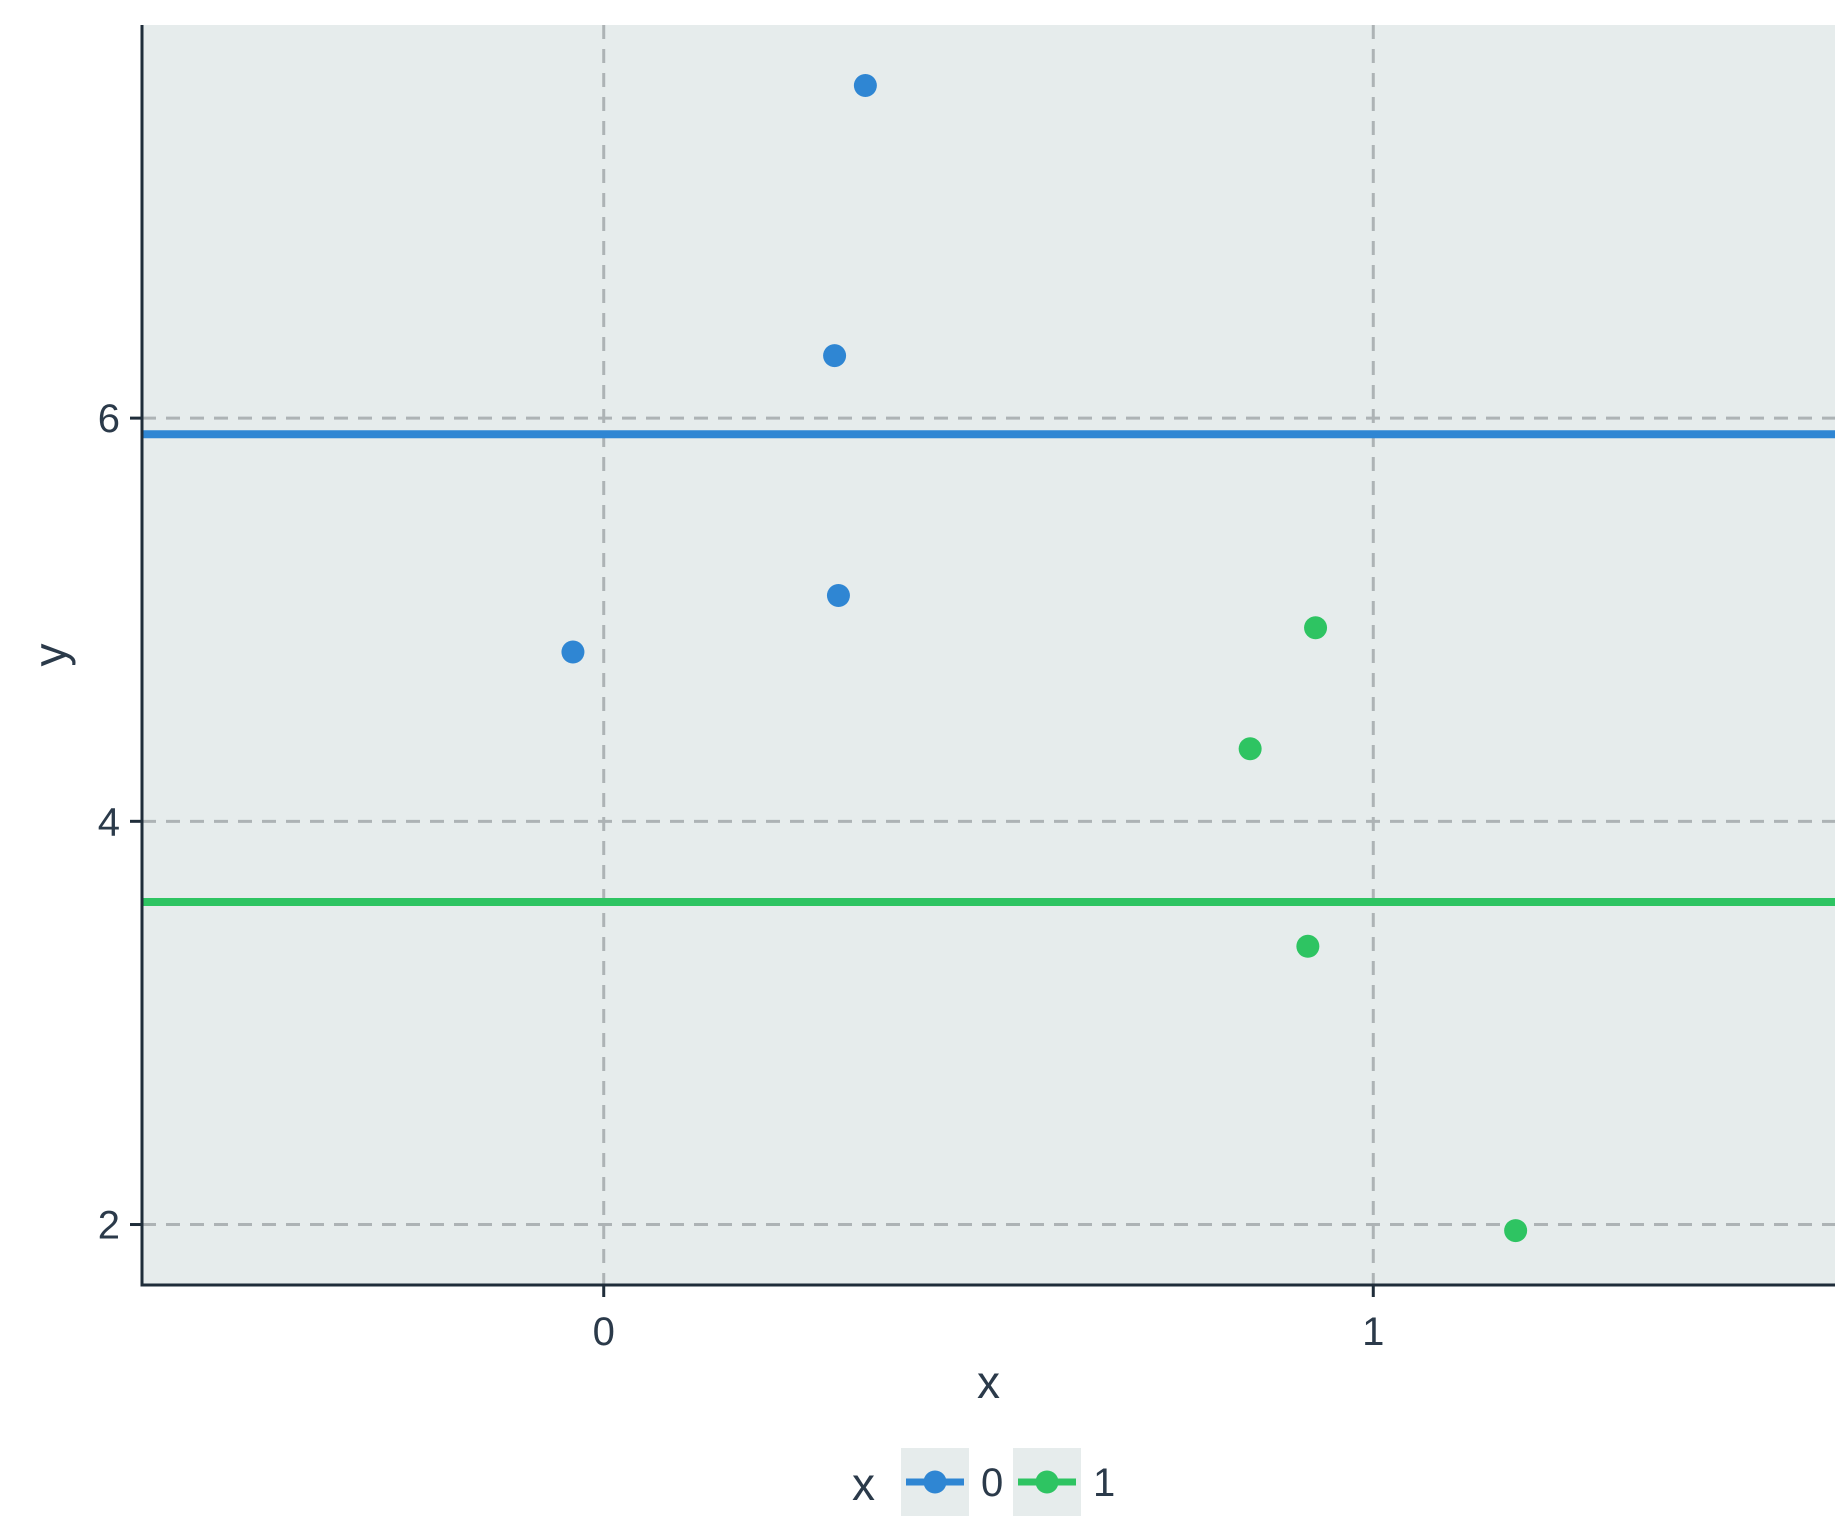 This screenshot has width=1845, height=1537. Describe the element at coordinates (1104, 1483) in the screenshot. I see `legend-label: 1` at that location.